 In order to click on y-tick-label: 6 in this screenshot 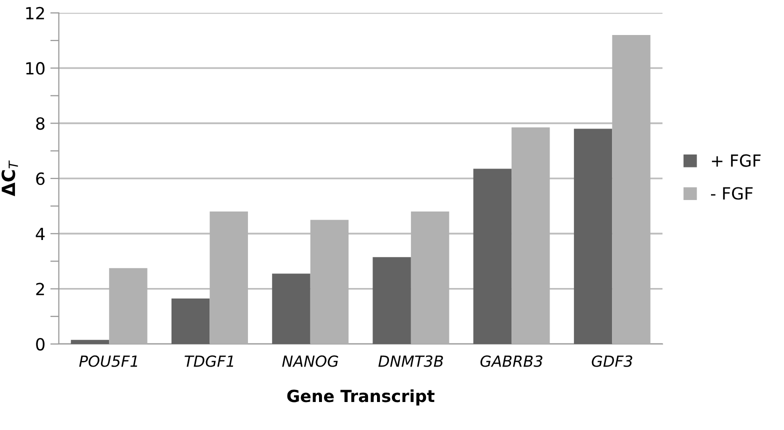, I will do `click(40, 179)`.